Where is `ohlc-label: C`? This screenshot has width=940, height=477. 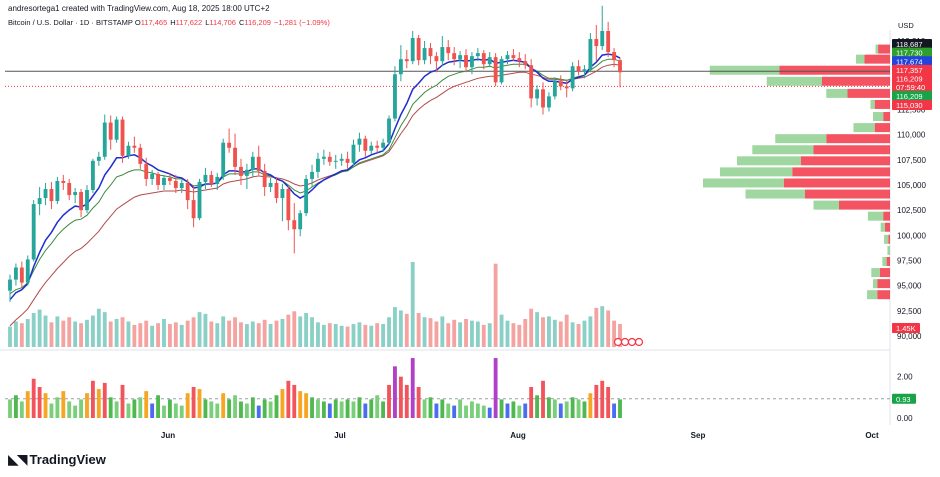
ohlc-label: C is located at coordinates (241, 22).